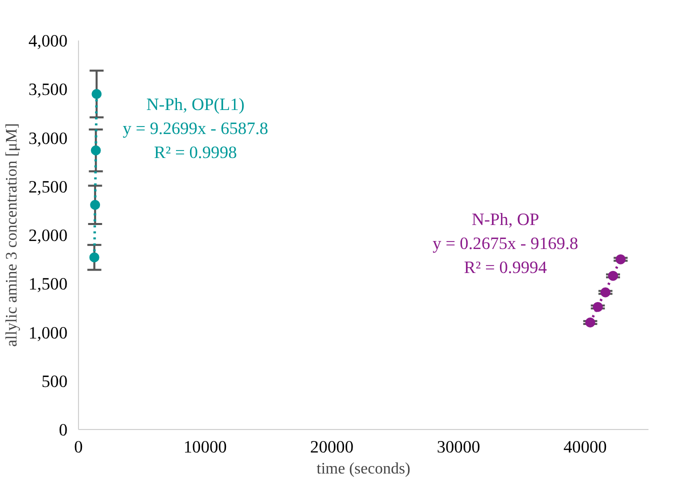 The height and width of the screenshot is (480, 683). What do you see at coordinates (48, 332) in the screenshot?
I see `y-tick-label: 1,000` at bounding box center [48, 332].